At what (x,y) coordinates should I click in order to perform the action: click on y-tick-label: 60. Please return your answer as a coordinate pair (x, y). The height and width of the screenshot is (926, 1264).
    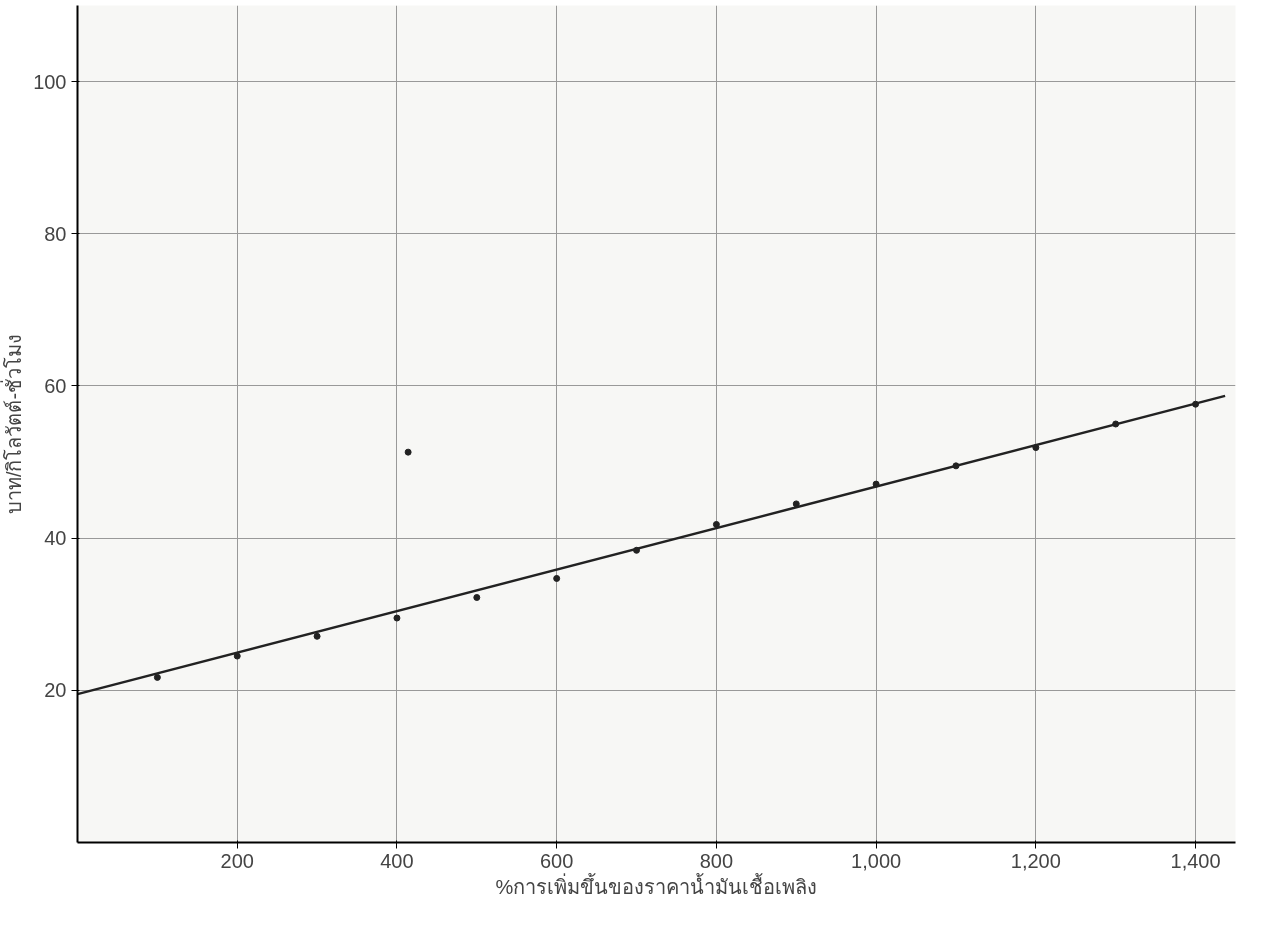
    Looking at the image, I should click on (55, 385).